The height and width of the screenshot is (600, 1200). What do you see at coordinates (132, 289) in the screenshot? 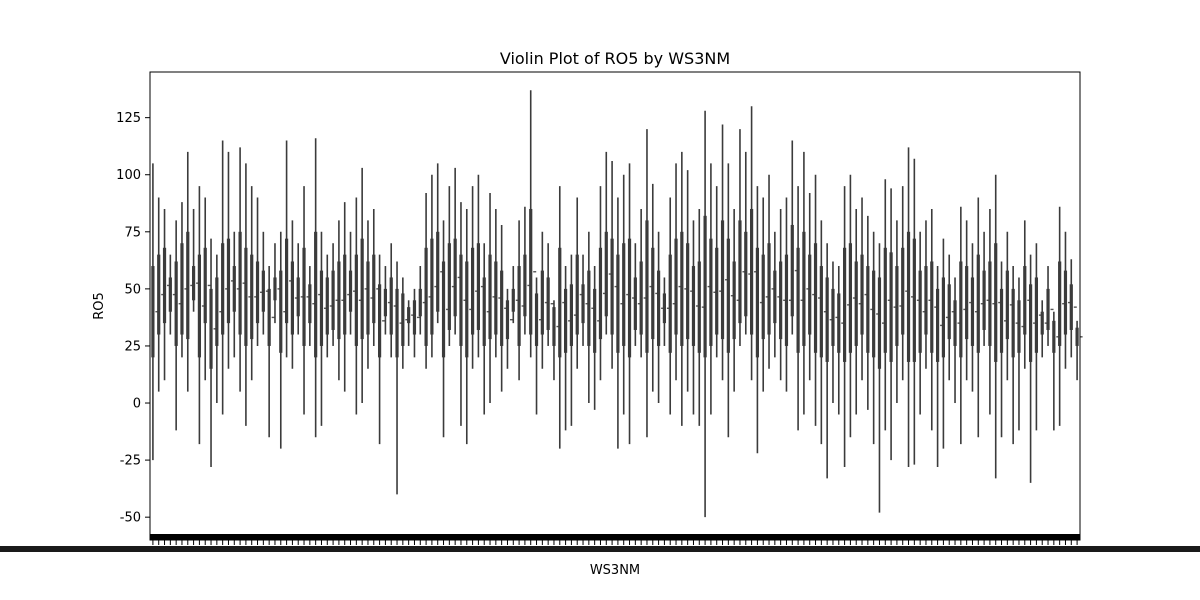
I see `y-tick-label: 50` at bounding box center [132, 289].